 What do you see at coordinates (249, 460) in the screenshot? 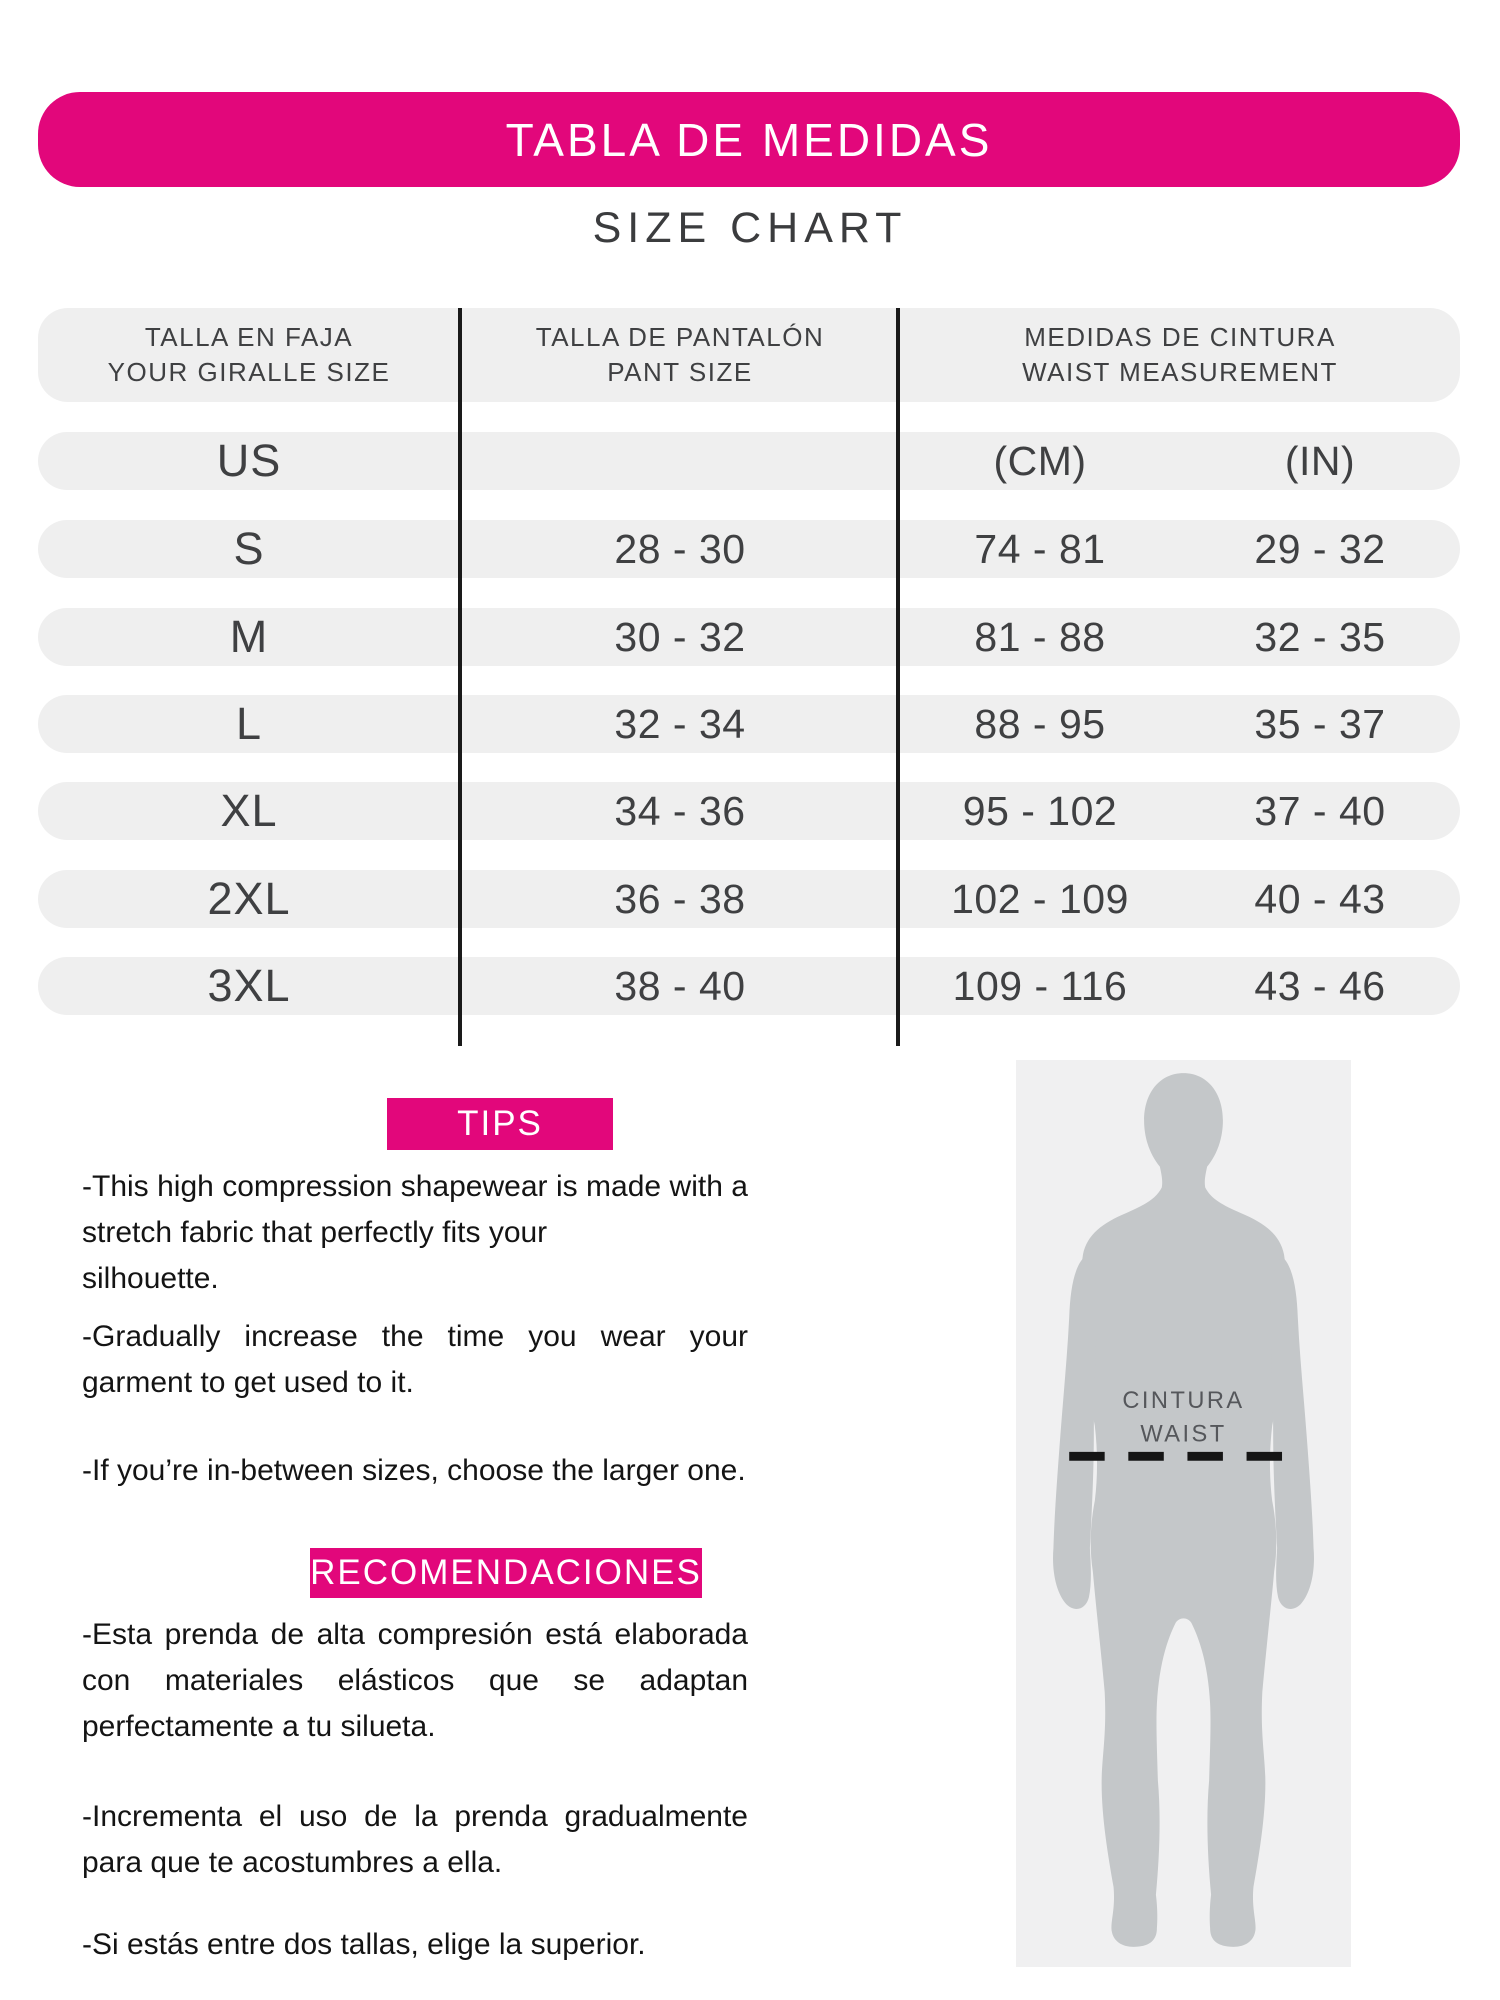
I see `cell-size: US` at bounding box center [249, 460].